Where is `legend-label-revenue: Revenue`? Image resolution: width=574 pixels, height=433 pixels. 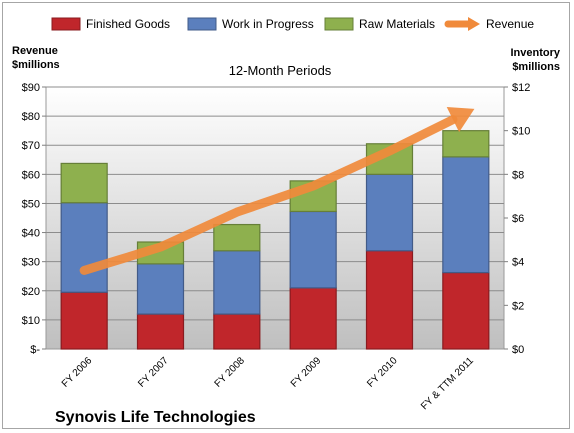
legend-label-revenue: Revenue is located at coordinates (510, 24).